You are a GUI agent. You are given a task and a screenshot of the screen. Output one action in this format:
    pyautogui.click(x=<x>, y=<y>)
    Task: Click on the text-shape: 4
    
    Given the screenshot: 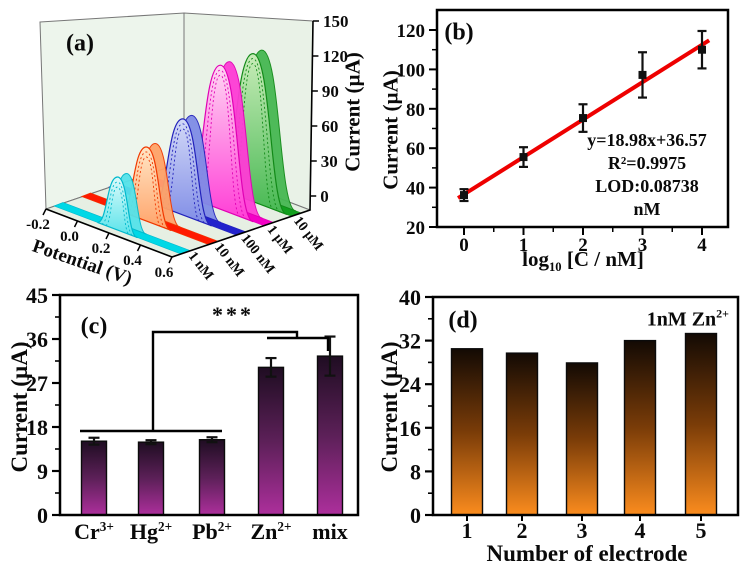 What is the action you would take?
    pyautogui.click(x=702, y=245)
    